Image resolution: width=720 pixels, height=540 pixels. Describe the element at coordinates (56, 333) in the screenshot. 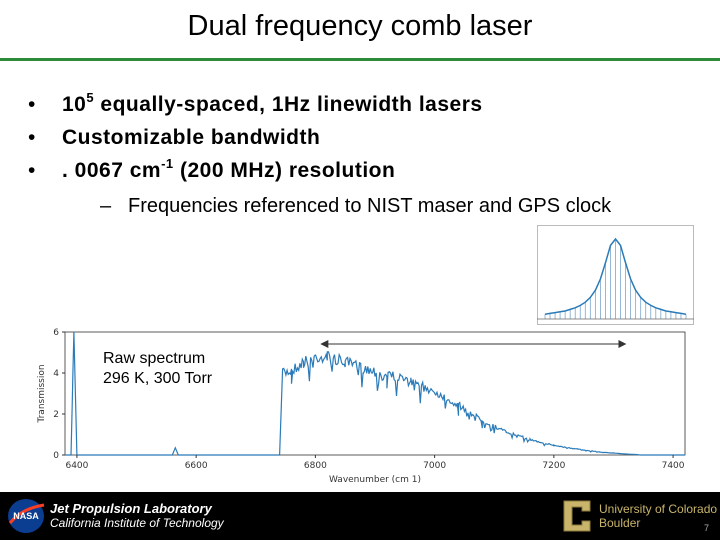

I see `y-tick-label: 6` at that location.